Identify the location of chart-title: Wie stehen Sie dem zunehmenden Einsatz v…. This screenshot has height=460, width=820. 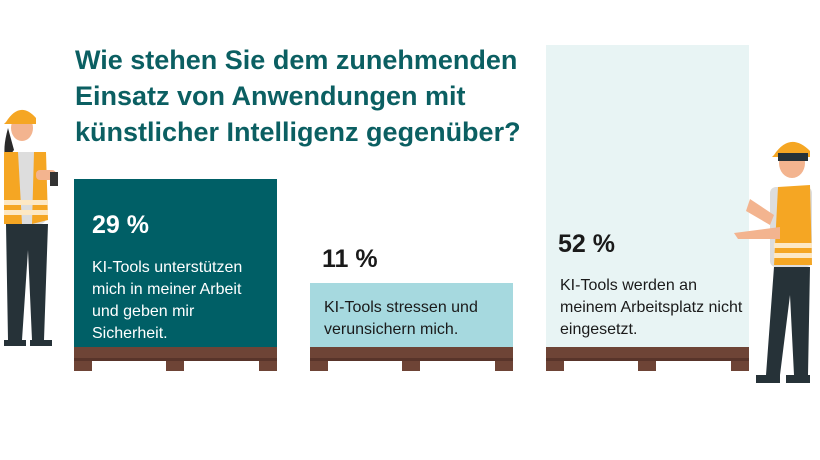
(298, 96).